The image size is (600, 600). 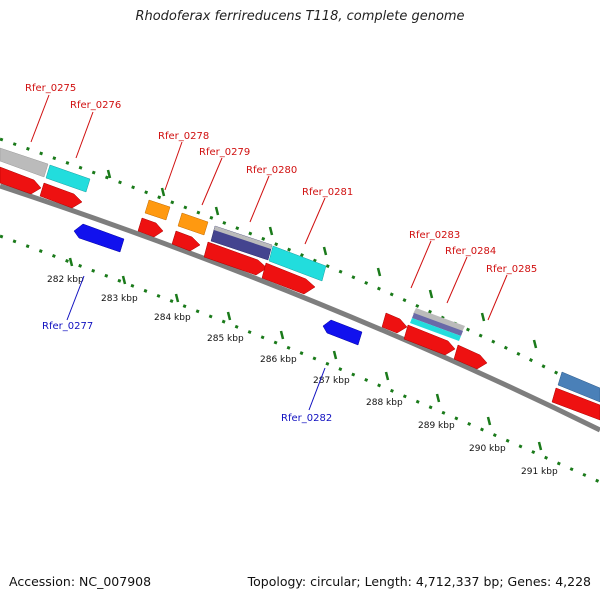 What do you see at coordinates (278, 360) in the screenshot?
I see `tick-label: 286 kbp` at bounding box center [278, 360].